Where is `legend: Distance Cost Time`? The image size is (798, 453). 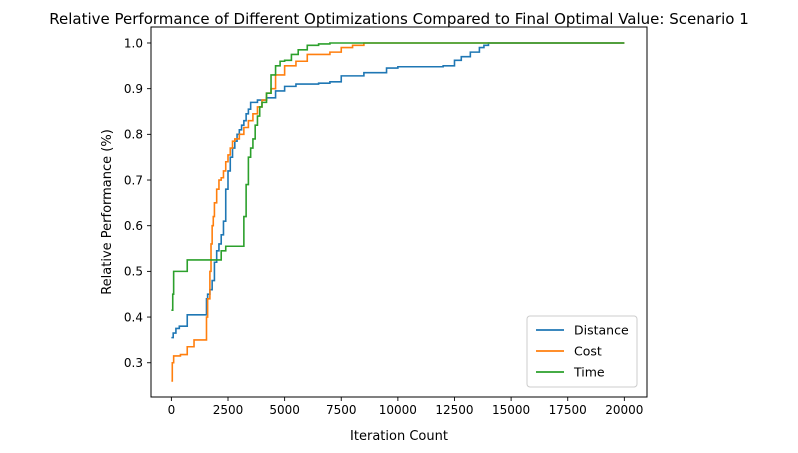
legend: Distance Cost Time is located at coordinates (582, 351).